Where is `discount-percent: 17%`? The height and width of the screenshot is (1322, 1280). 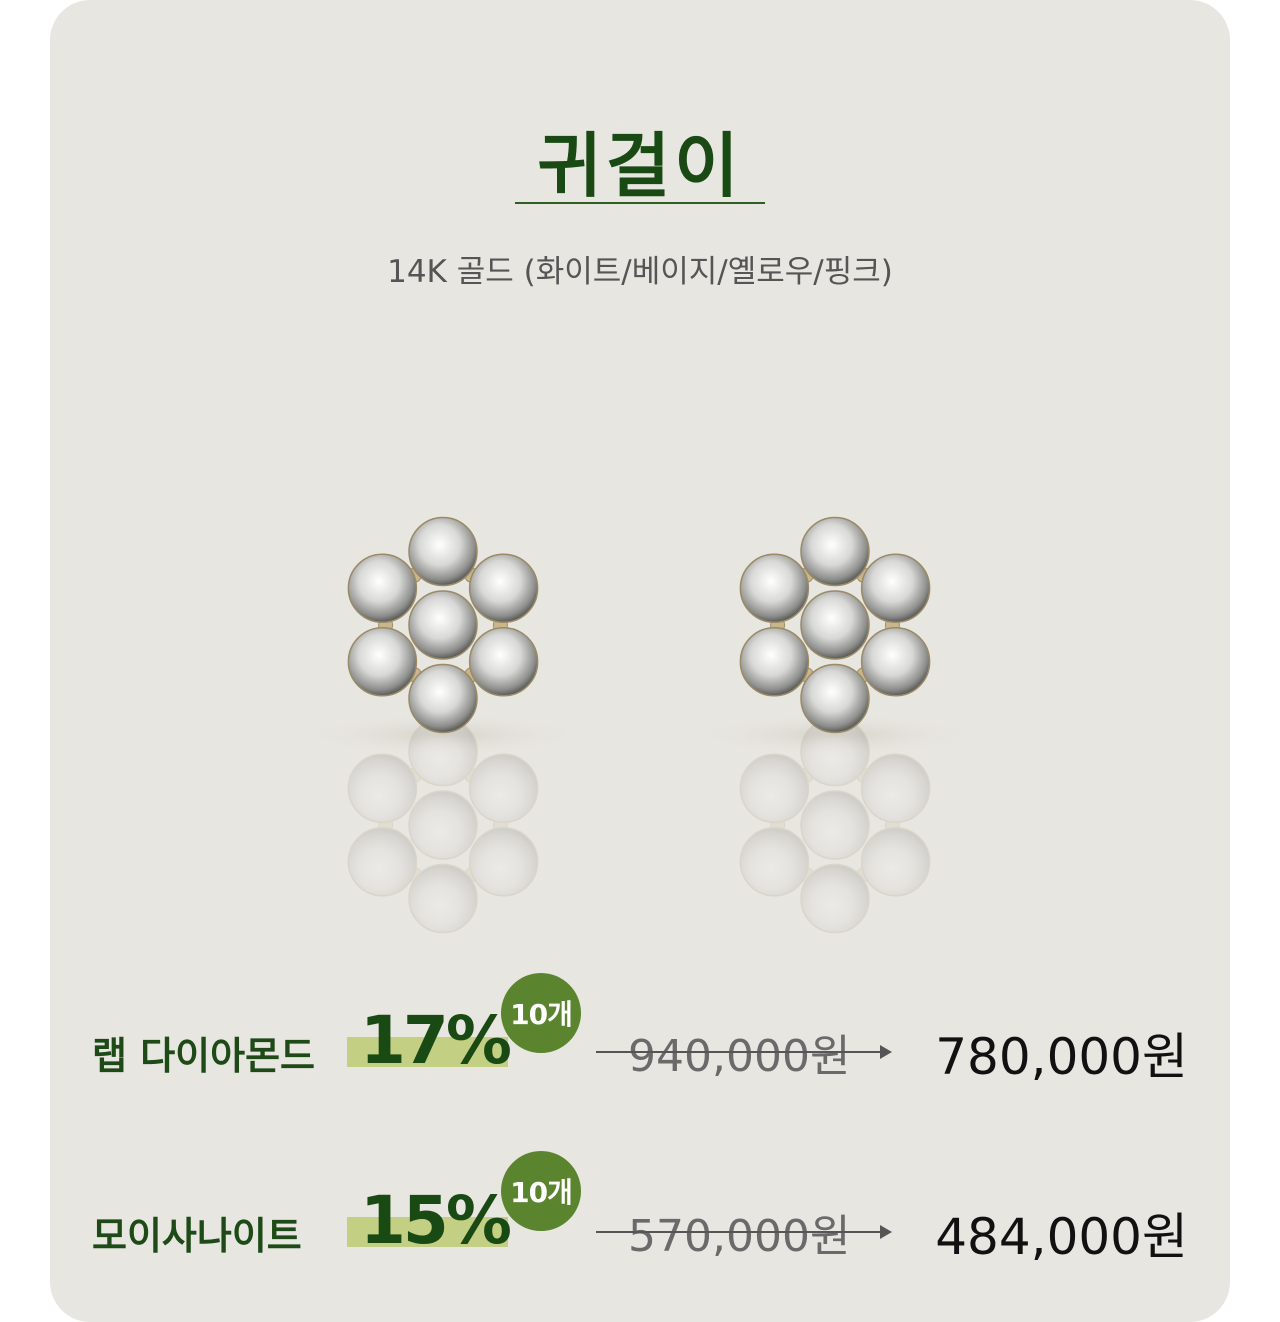 discount-percent: 17% is located at coordinates (436, 1040).